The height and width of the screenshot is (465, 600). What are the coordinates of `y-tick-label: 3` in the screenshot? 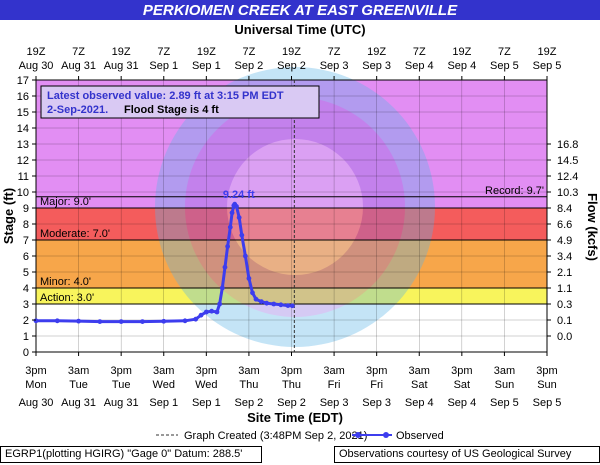 It's located at (26, 305).